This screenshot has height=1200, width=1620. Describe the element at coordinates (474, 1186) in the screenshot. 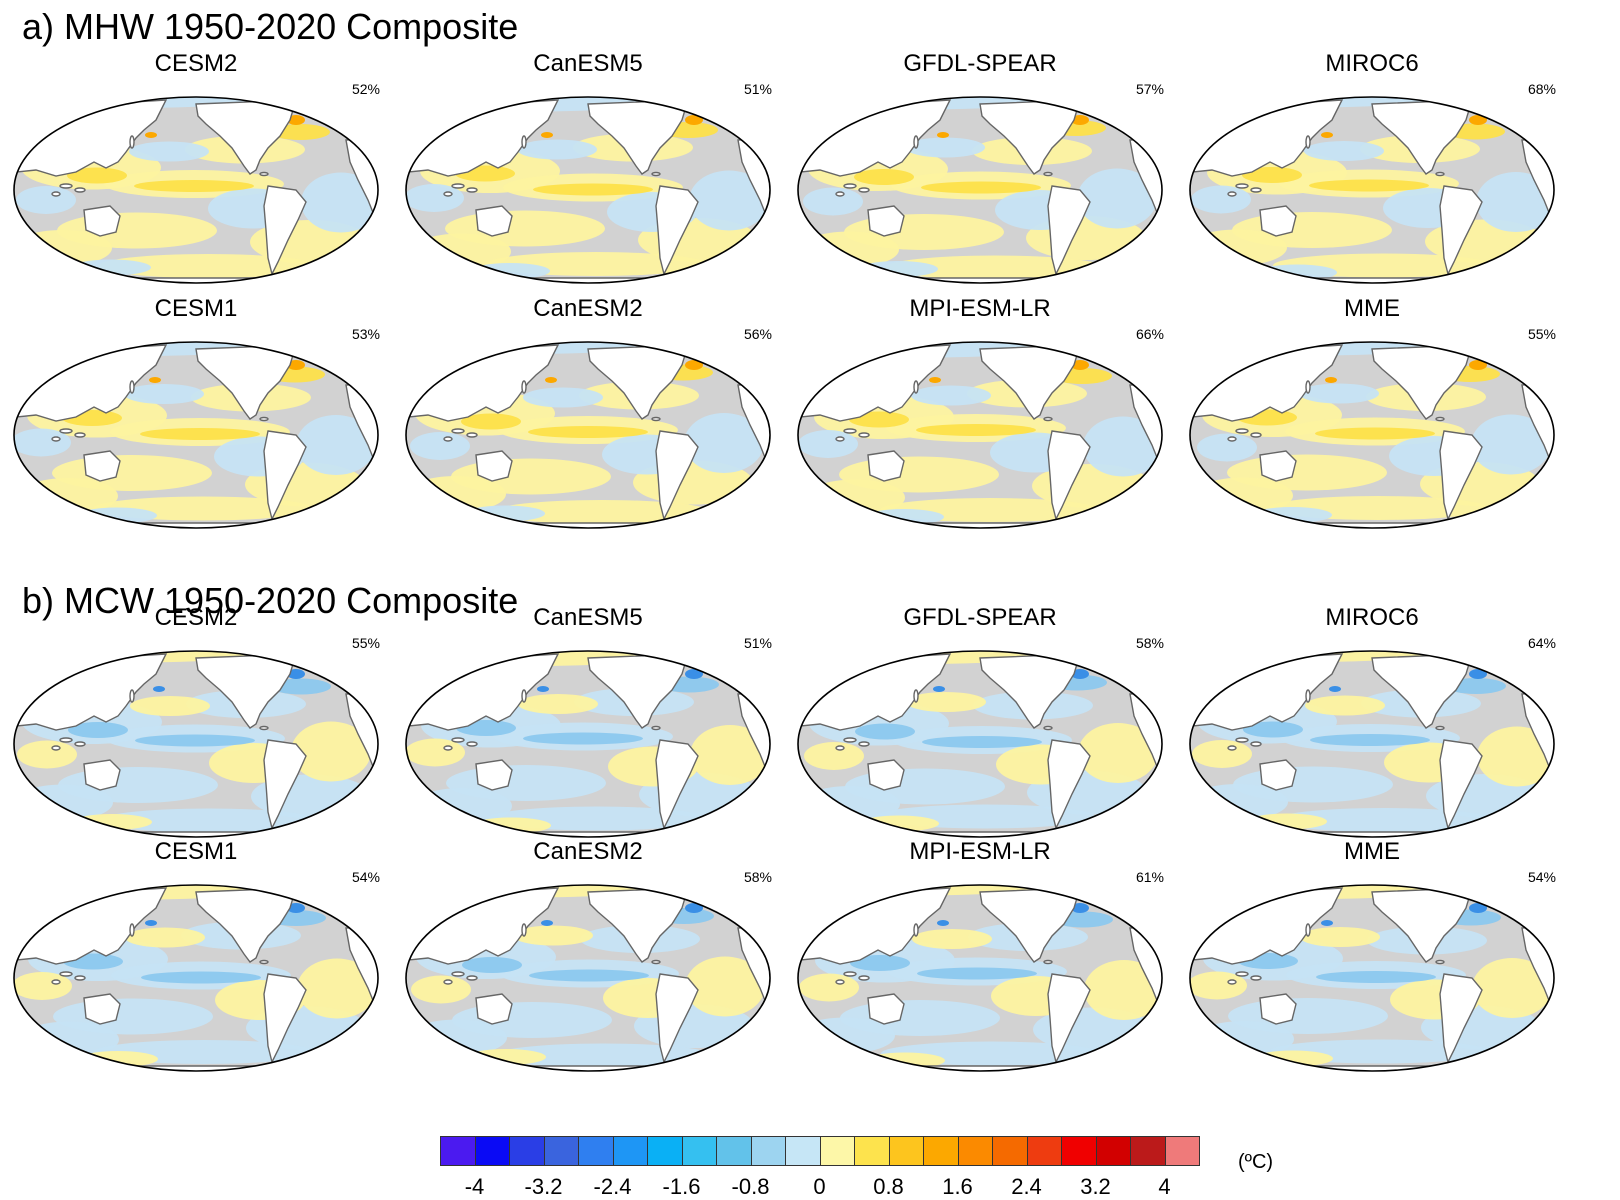

I see `colorbar-tick-label: -4` at that location.